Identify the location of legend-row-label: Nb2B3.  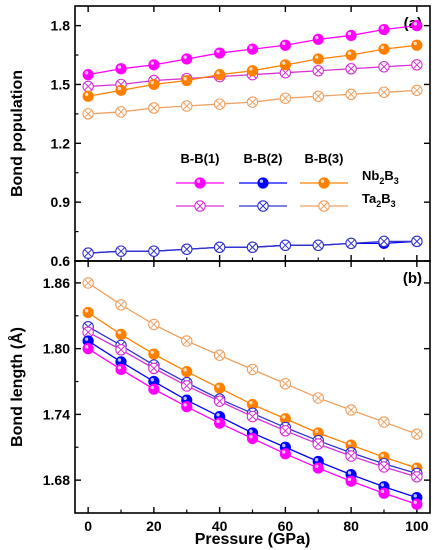
(380, 177).